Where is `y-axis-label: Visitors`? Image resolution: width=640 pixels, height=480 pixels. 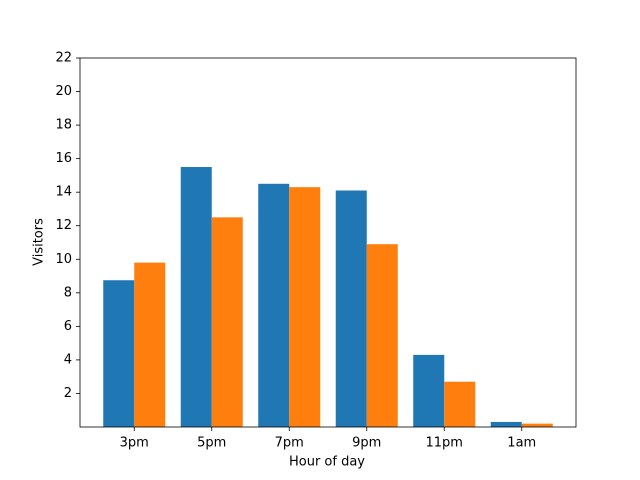 y-axis-label: Visitors is located at coordinates (39, 242).